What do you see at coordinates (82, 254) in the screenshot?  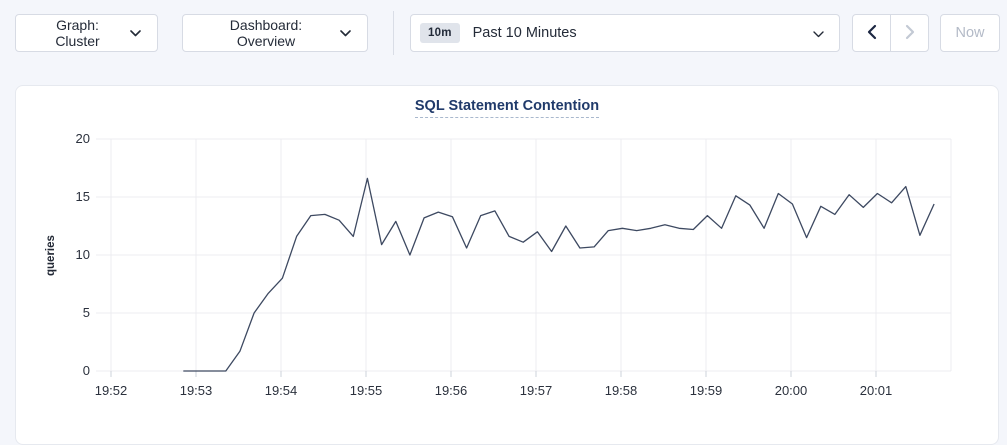 I see `y-tick-label: 10` at bounding box center [82, 254].